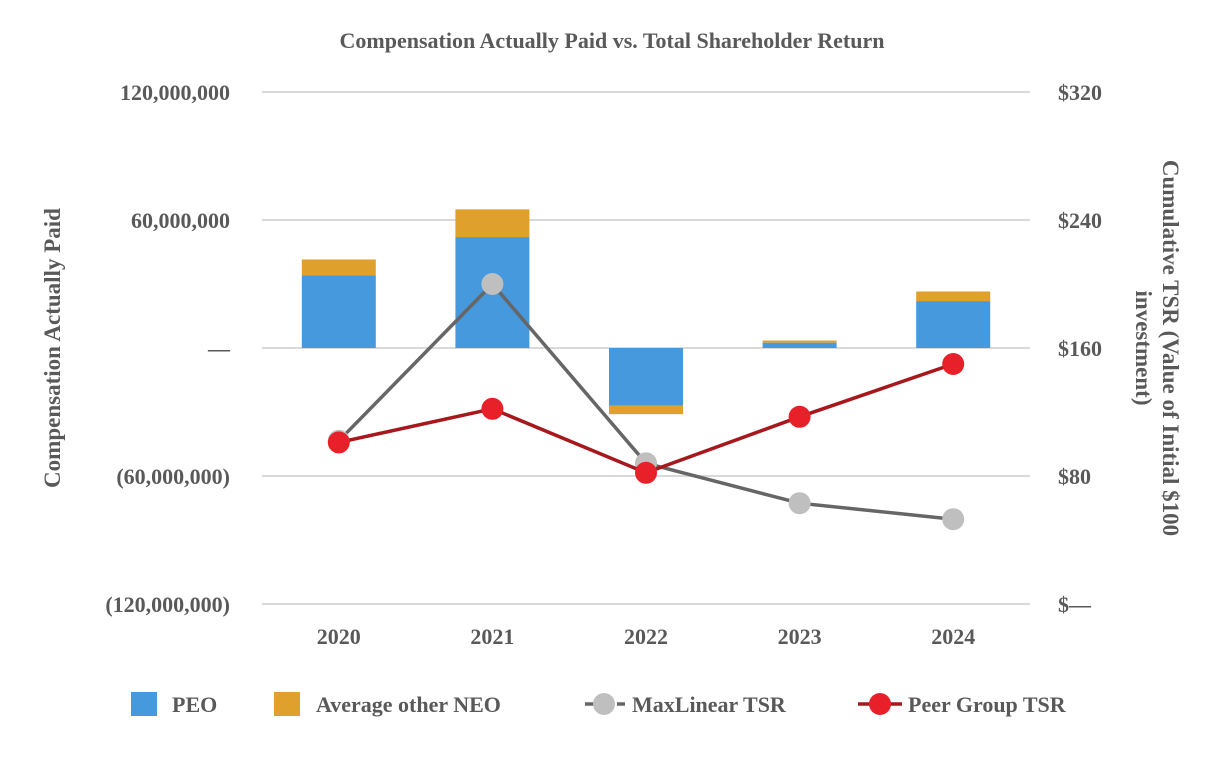 Image resolution: width=1226 pixels, height=760 pixels. Describe the element at coordinates (173, 476) in the screenshot. I see `y-tick-label: (60,000,000)` at that location.